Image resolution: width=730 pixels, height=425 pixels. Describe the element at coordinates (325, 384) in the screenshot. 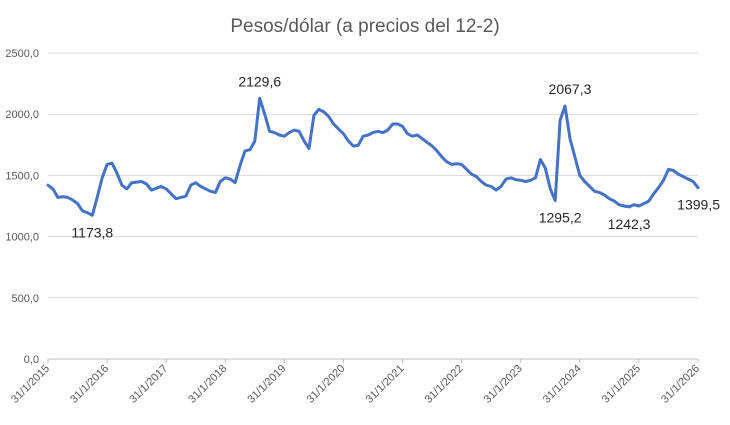

I see `x-tick-label: 31/1/2020` at that location.